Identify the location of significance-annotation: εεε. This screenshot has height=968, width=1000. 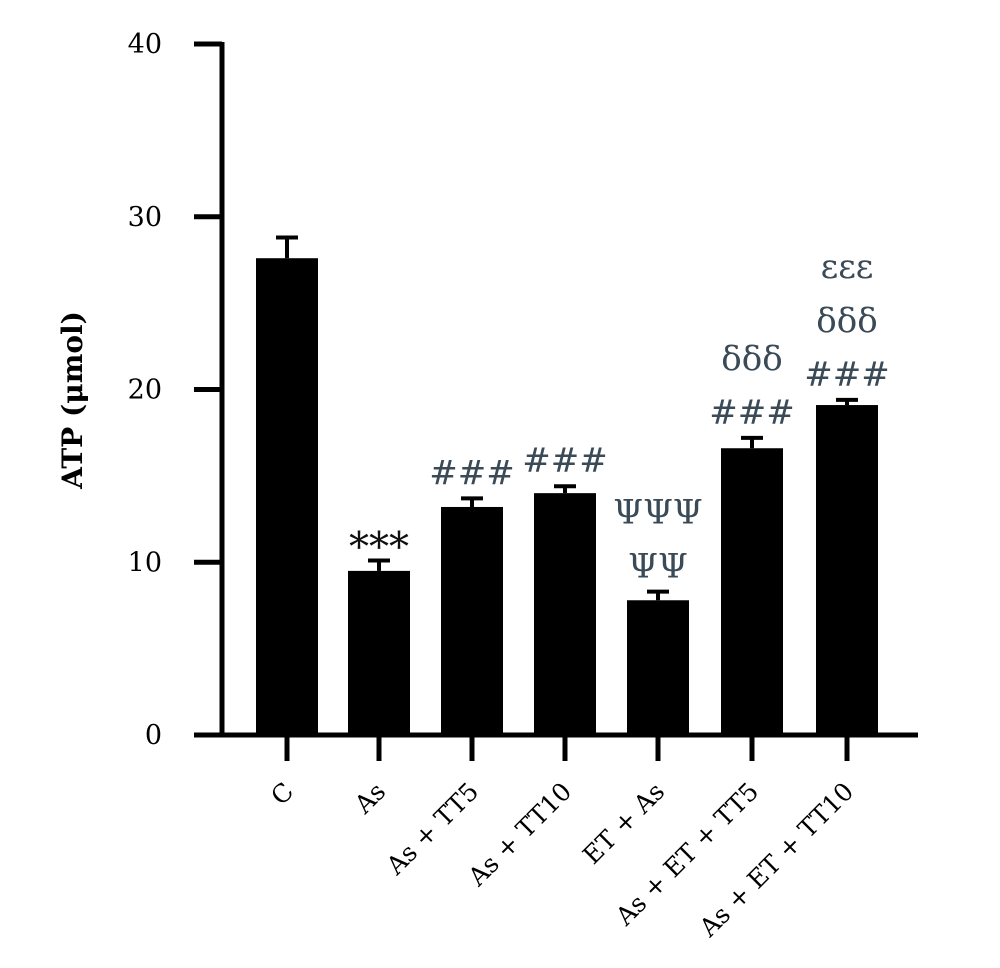
(847, 267).